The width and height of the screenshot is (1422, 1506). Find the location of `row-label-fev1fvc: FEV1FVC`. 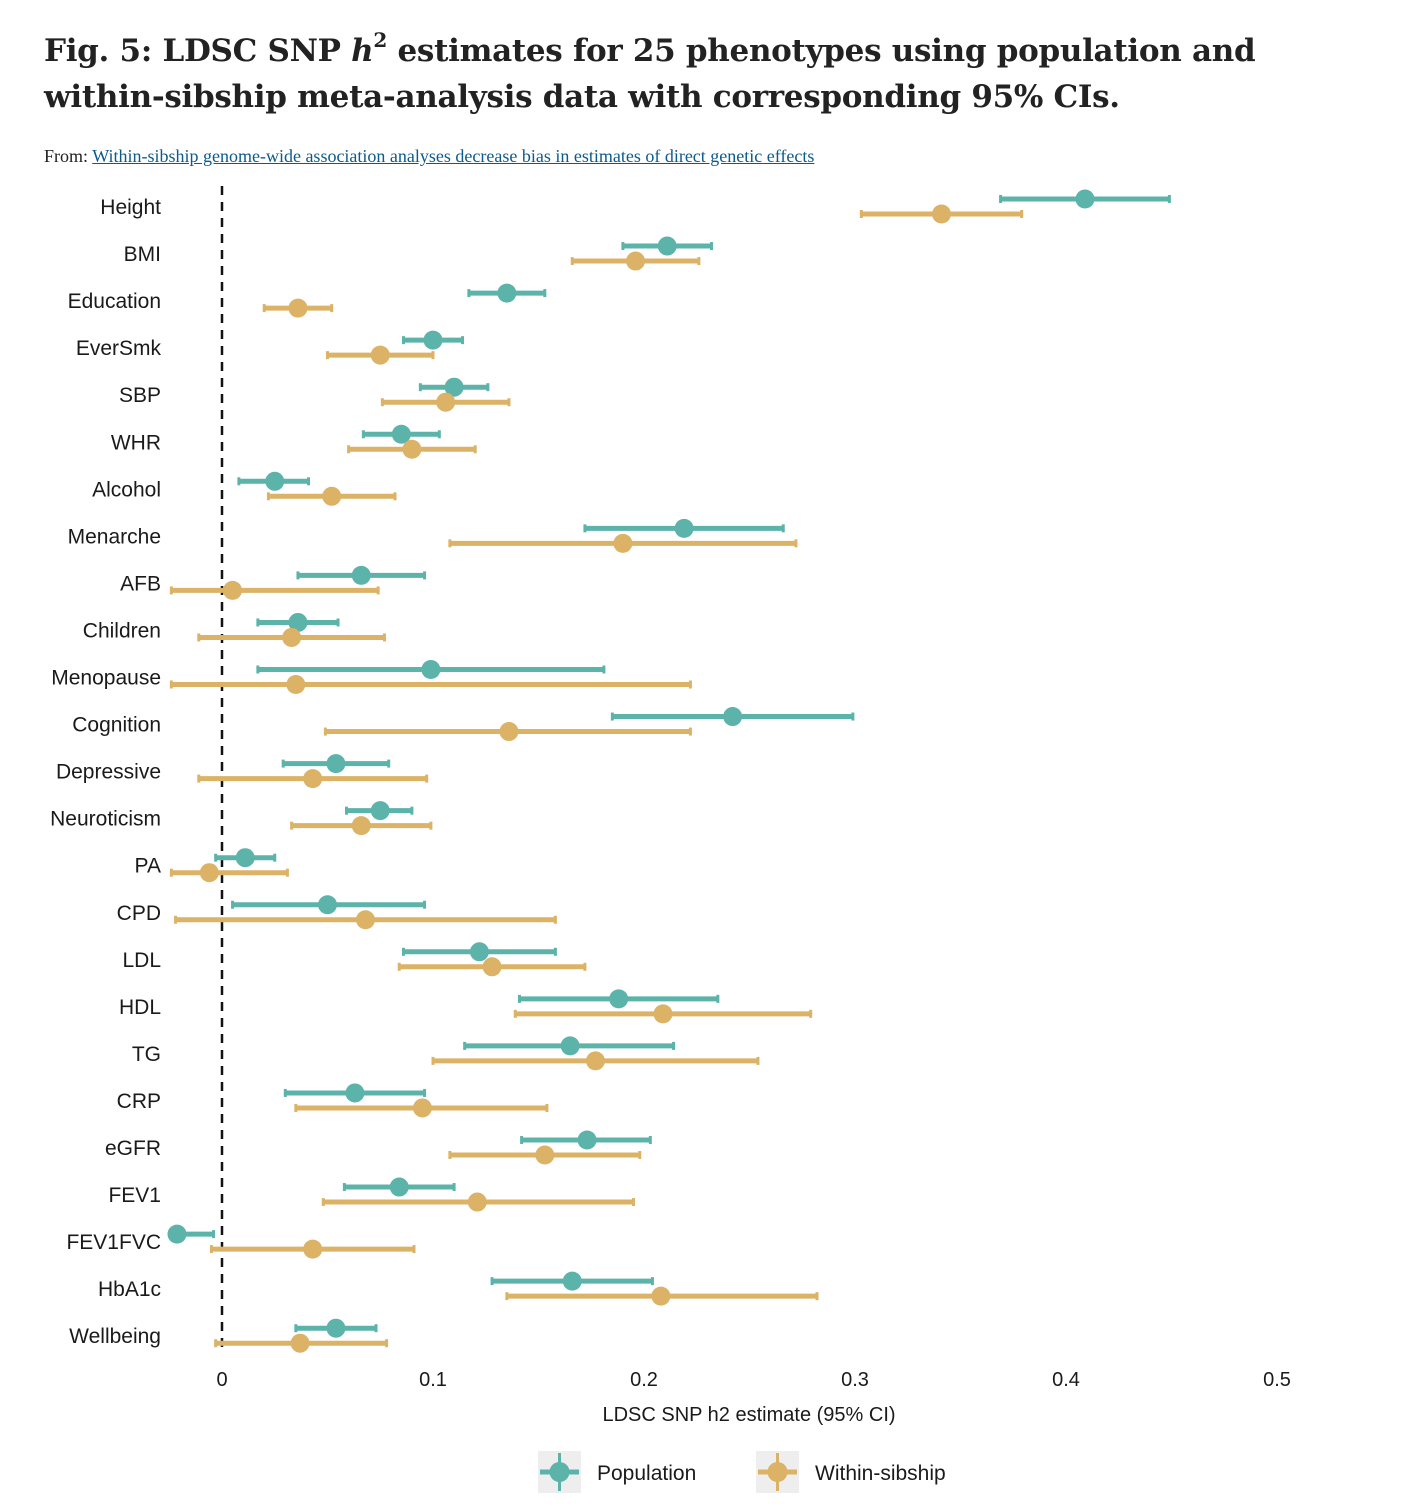

row-label-fev1fvc: FEV1FVC is located at coordinates (113, 1242).